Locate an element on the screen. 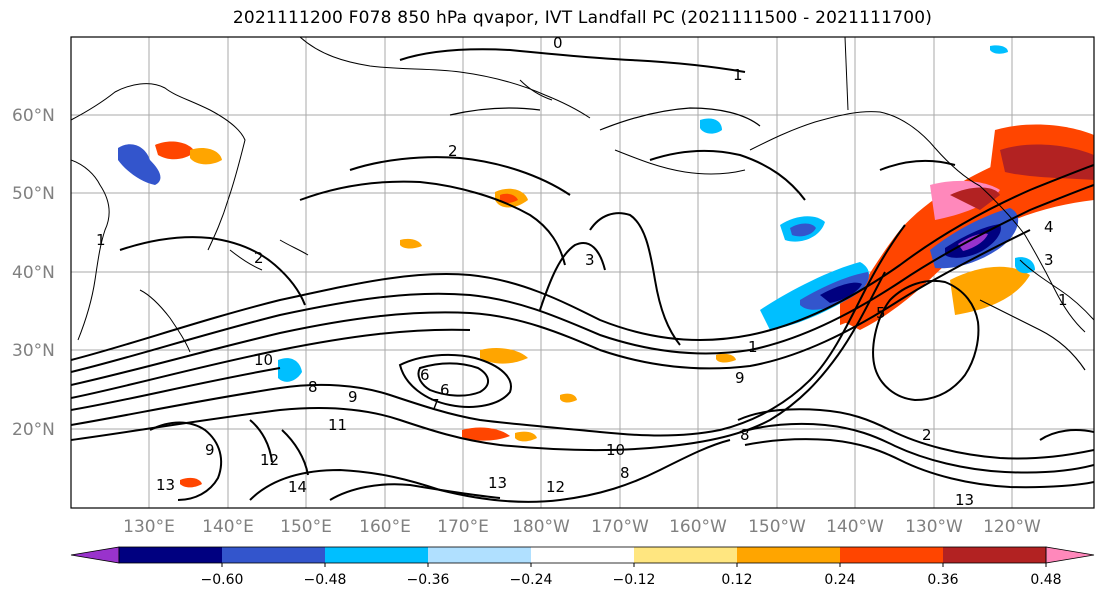 This screenshot has width=1105, height=601. lon-label: 160°W is located at coordinates (698, 527).